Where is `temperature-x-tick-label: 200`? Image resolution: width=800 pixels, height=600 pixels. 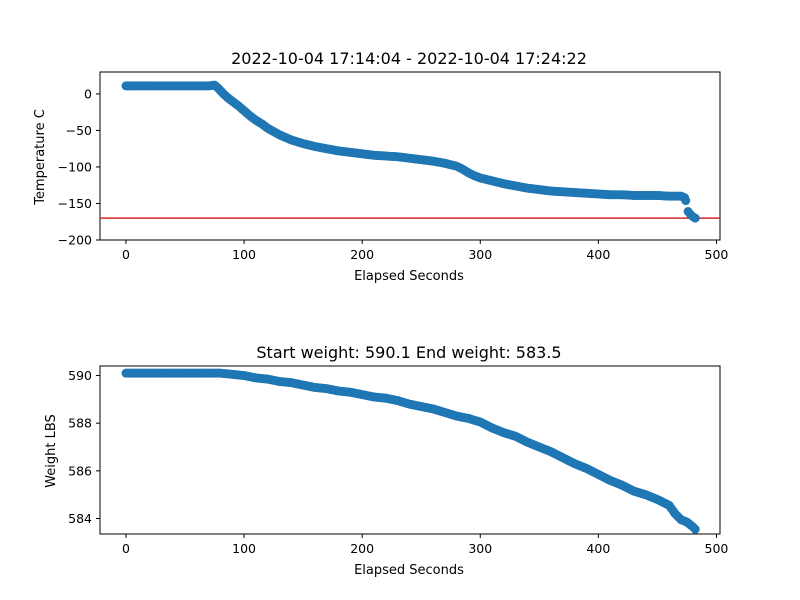
temperature-x-tick-label: 200 is located at coordinates (362, 254).